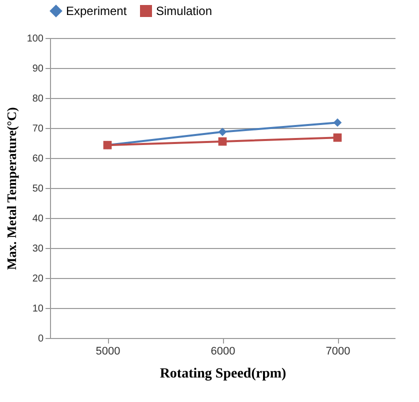 The width and height of the screenshot is (419, 402). What do you see at coordinates (38, 159) in the screenshot?
I see `y-tick-label: 60` at bounding box center [38, 159].